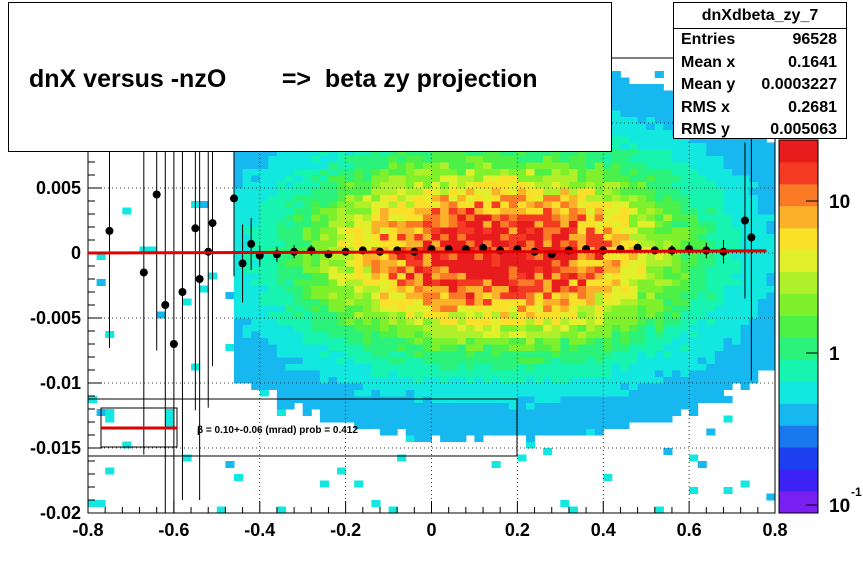  I want to click on marker, so click(637, 247).